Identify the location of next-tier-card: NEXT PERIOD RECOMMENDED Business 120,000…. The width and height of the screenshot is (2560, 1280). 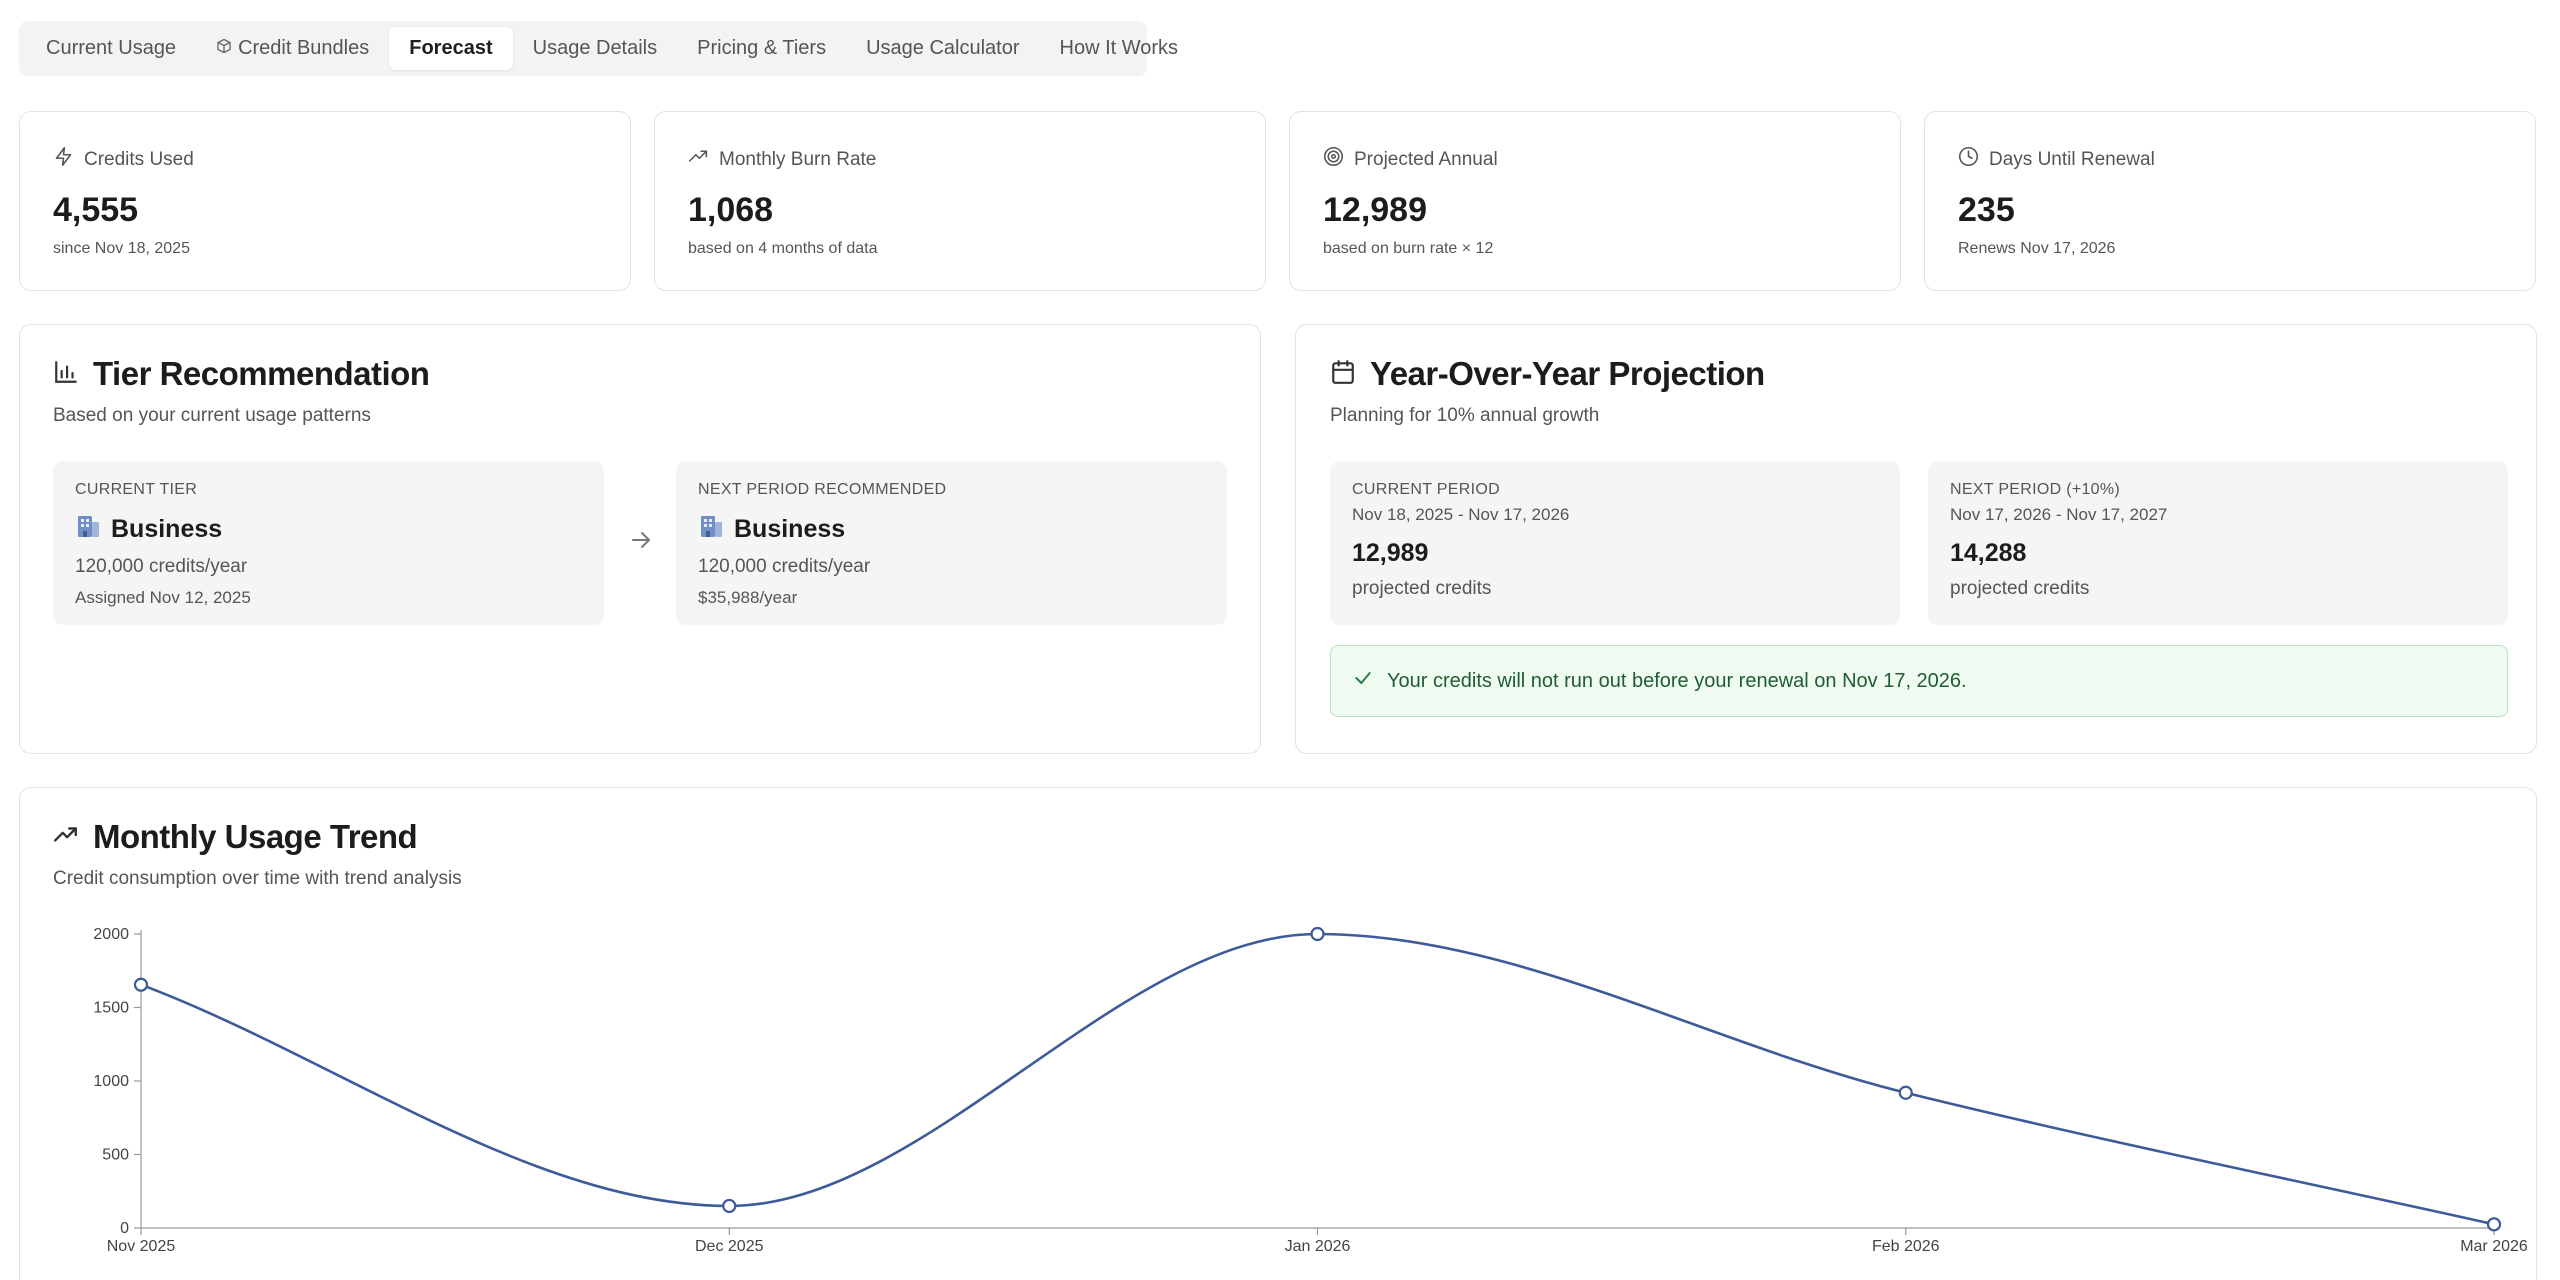
(951, 543).